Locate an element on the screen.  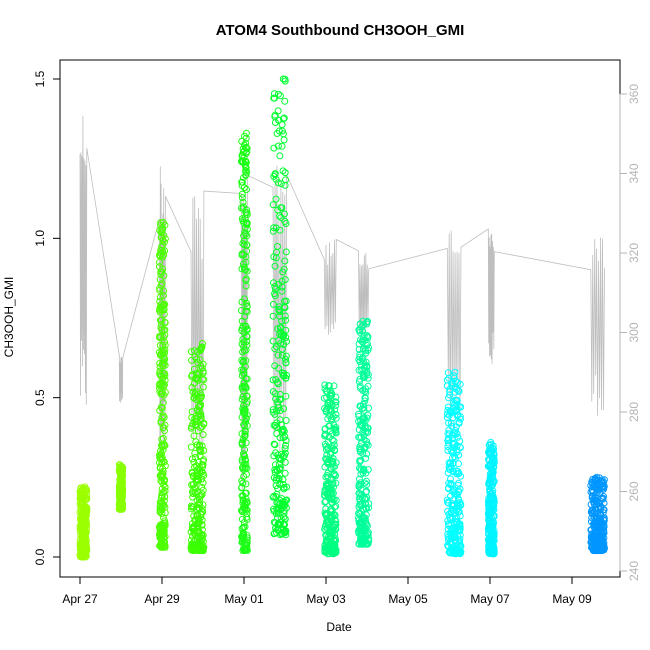
flight-segment is located at coordinates (330, 469).